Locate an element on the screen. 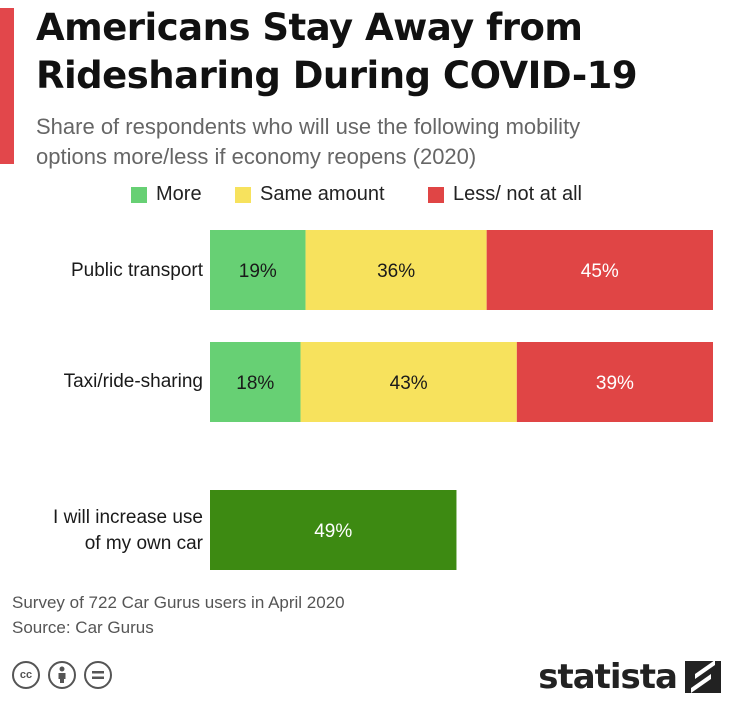 This screenshot has width=733, height=705. accent-bar is located at coordinates (7, 86).